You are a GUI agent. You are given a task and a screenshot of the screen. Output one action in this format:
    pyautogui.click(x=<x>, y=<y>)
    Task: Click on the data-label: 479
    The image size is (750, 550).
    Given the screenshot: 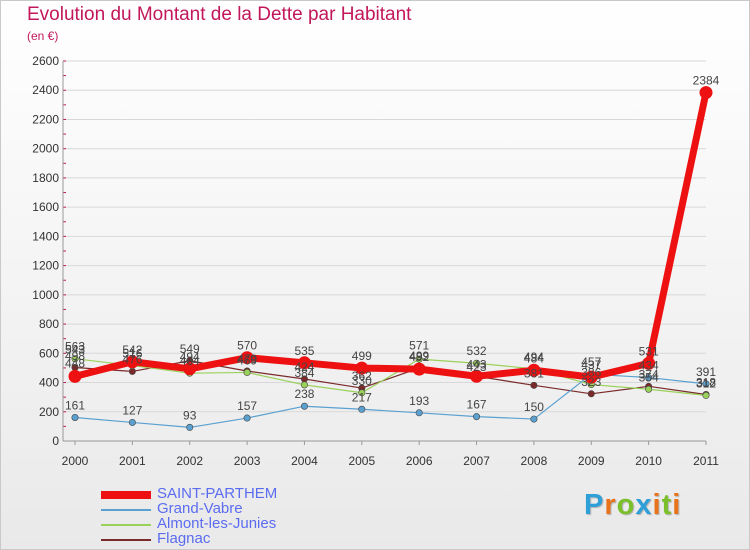 What is the action you would take?
    pyautogui.click(x=247, y=359)
    